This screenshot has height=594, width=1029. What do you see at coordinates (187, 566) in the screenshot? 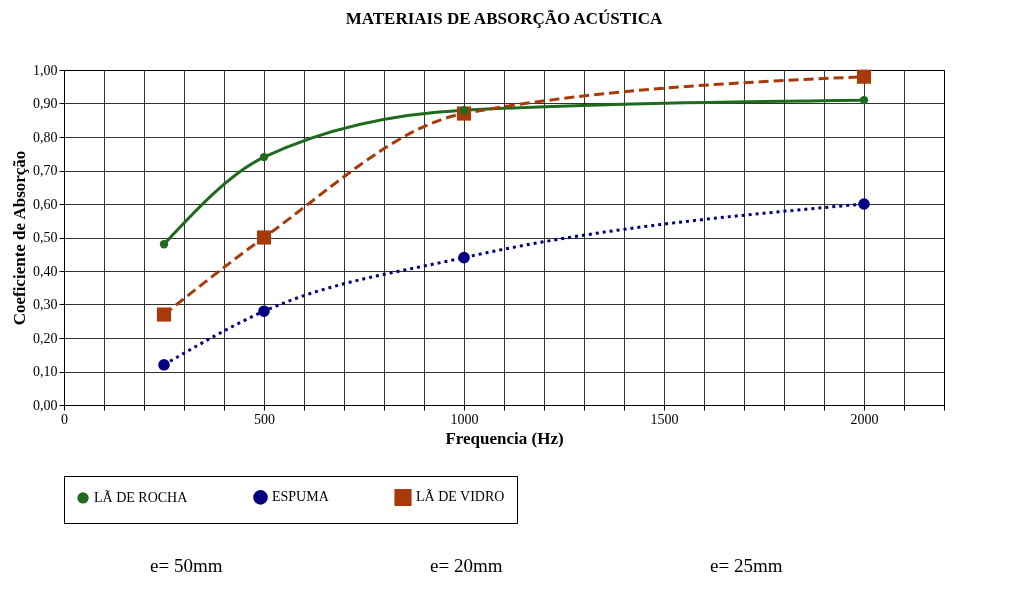
I see `text: e= 50mm` at bounding box center [187, 566].